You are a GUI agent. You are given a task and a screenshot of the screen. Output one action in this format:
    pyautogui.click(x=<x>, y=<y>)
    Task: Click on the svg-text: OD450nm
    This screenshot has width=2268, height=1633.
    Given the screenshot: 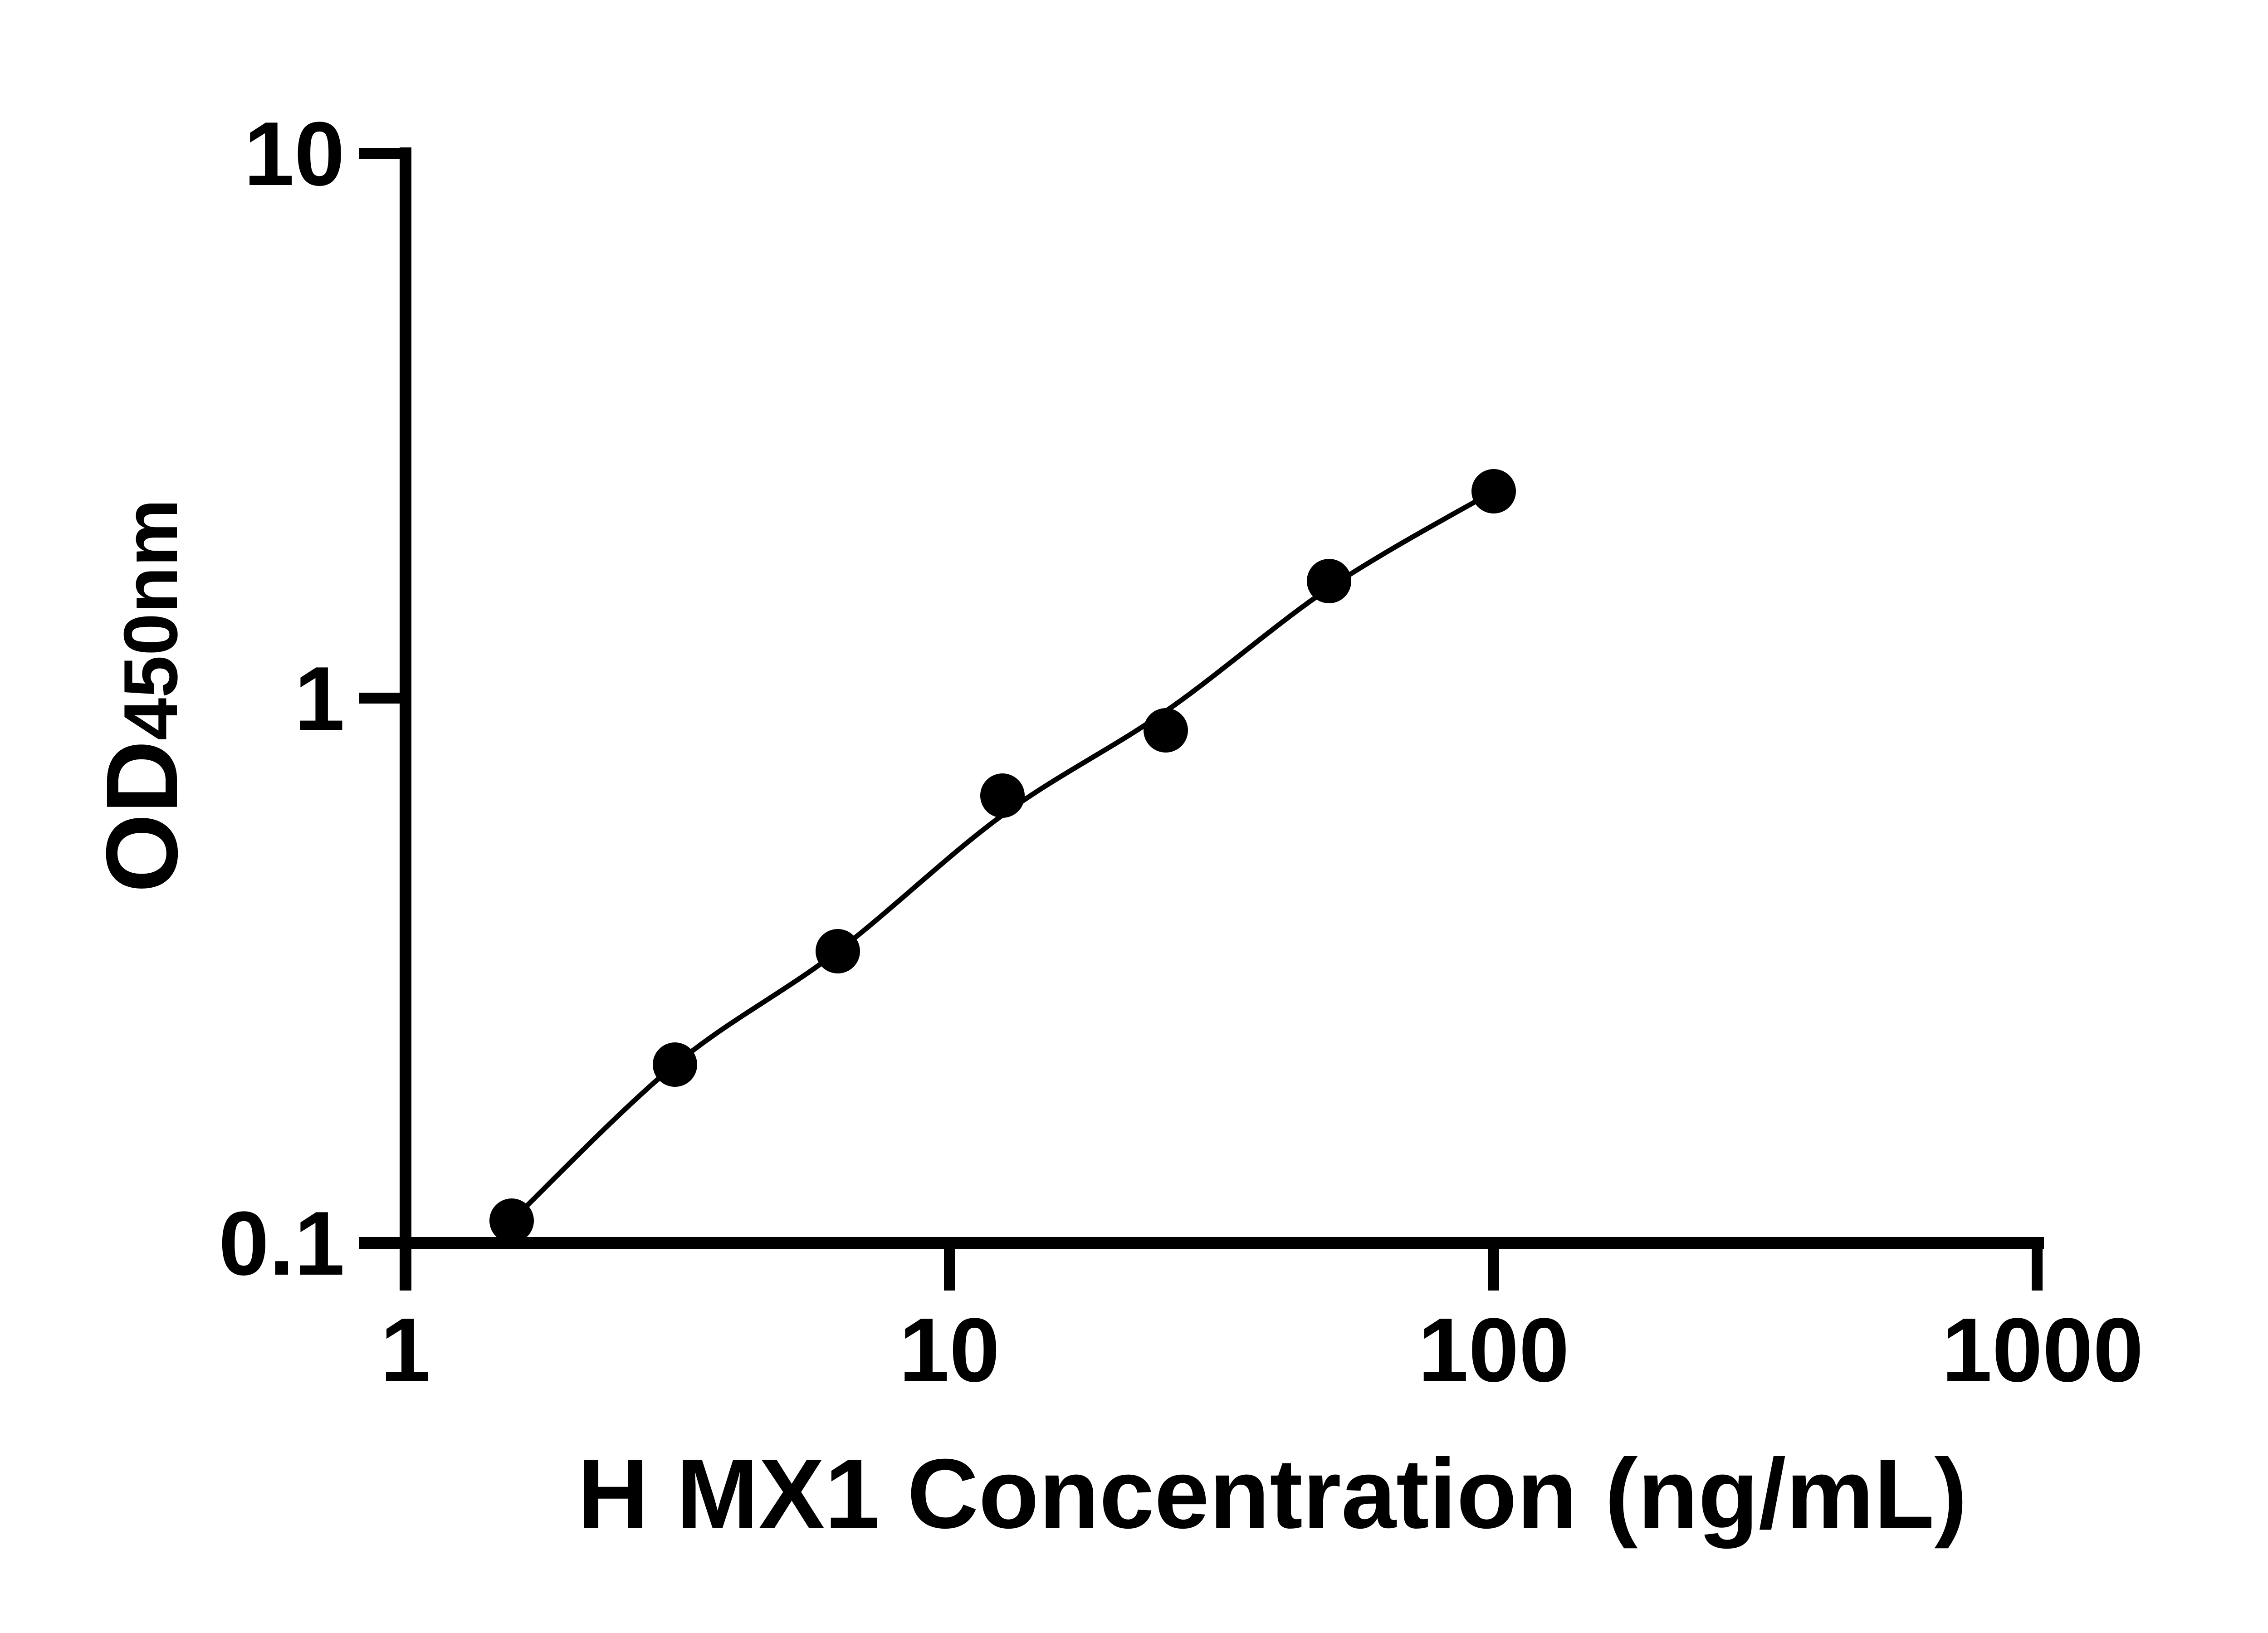 What is the action you would take?
    pyautogui.click(x=142, y=696)
    